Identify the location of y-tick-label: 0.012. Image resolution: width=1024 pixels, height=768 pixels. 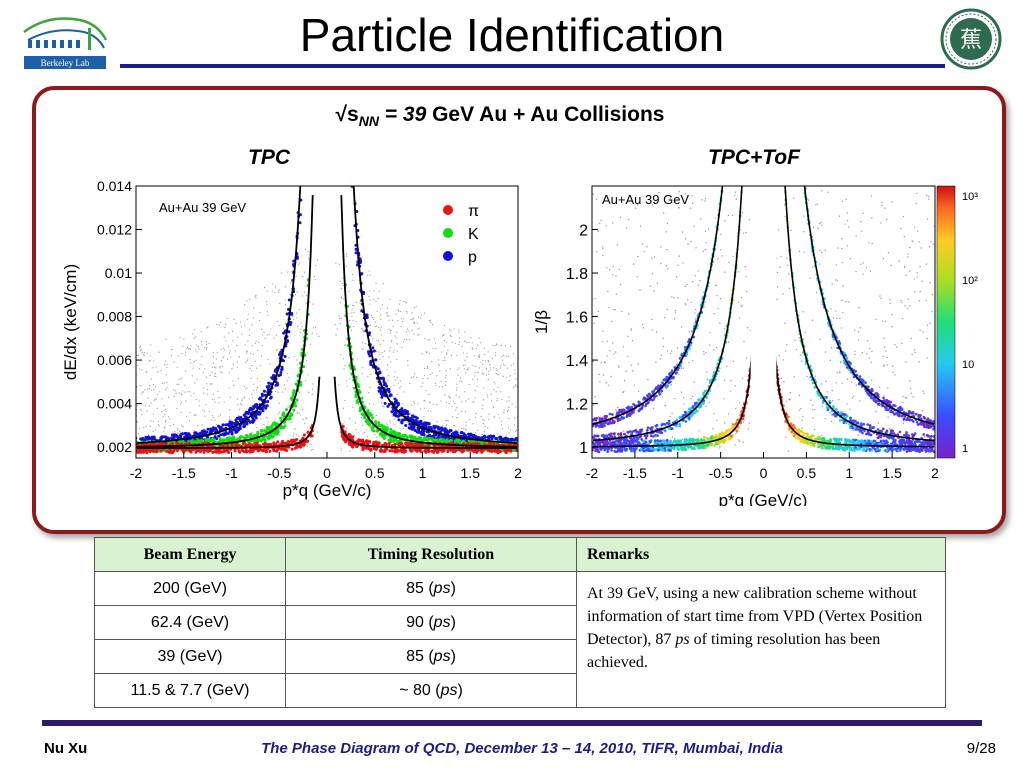
(114, 230).